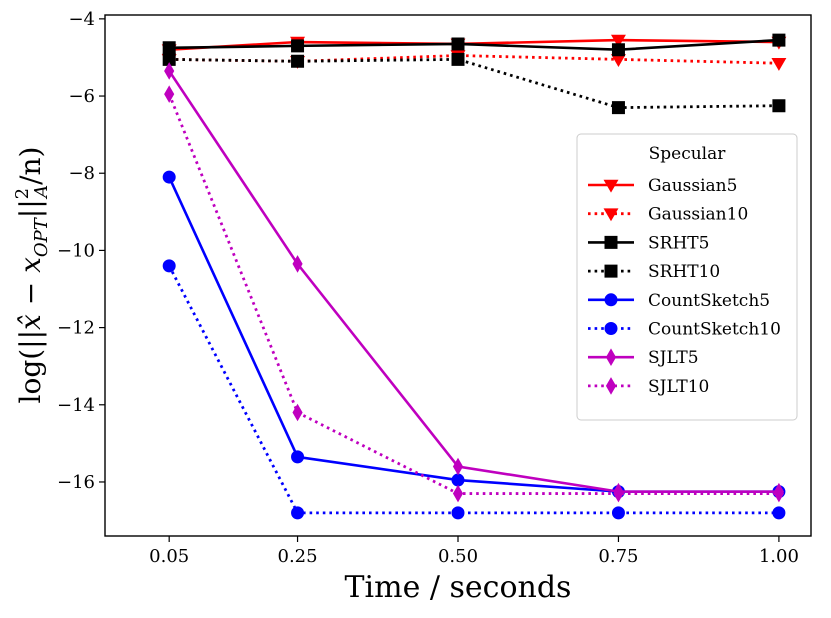 The width and height of the screenshot is (831, 618). Describe the element at coordinates (458, 556) in the screenshot. I see `x-tick-label: 0.50` at that location.